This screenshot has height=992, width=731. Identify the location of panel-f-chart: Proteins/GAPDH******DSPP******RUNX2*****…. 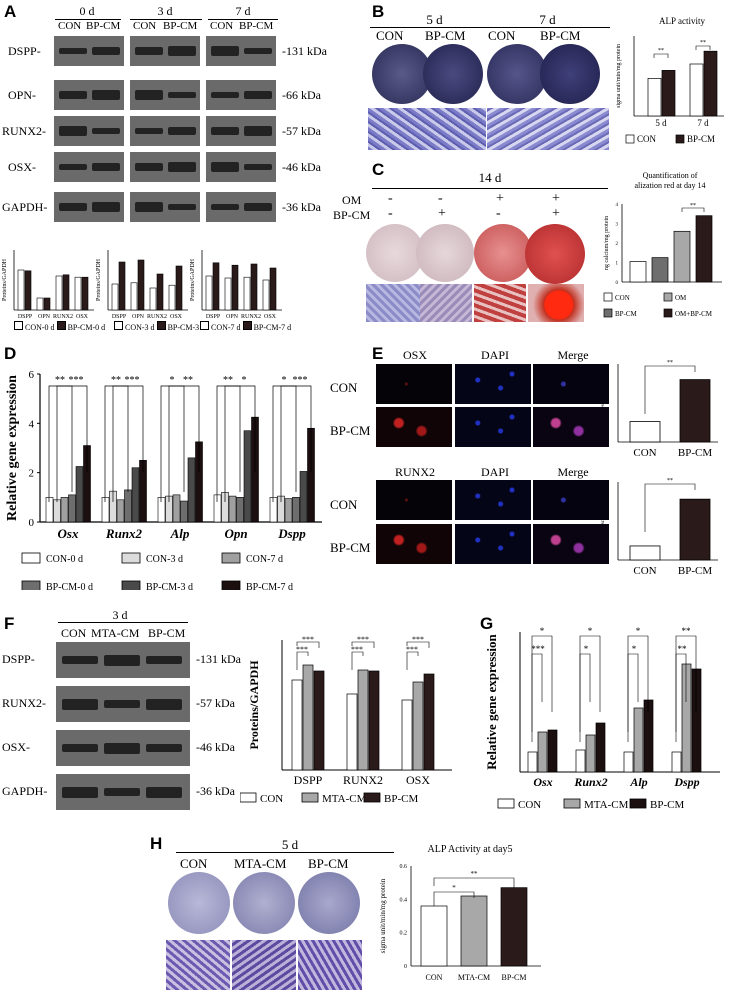
(346, 720).